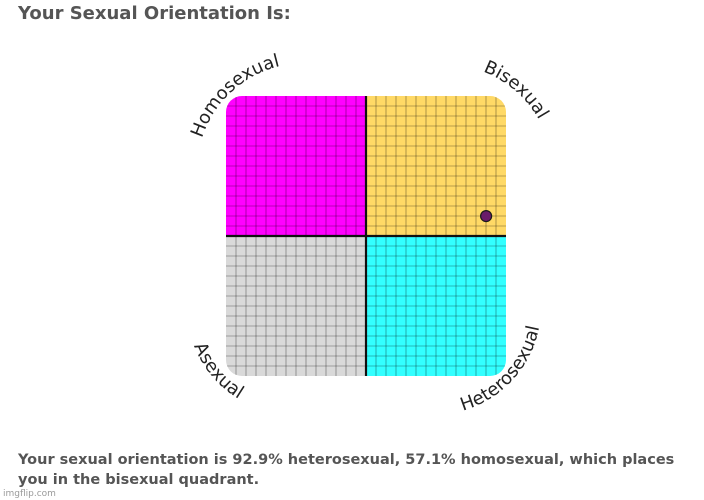  I want to click on point-layer, so click(486, 216).